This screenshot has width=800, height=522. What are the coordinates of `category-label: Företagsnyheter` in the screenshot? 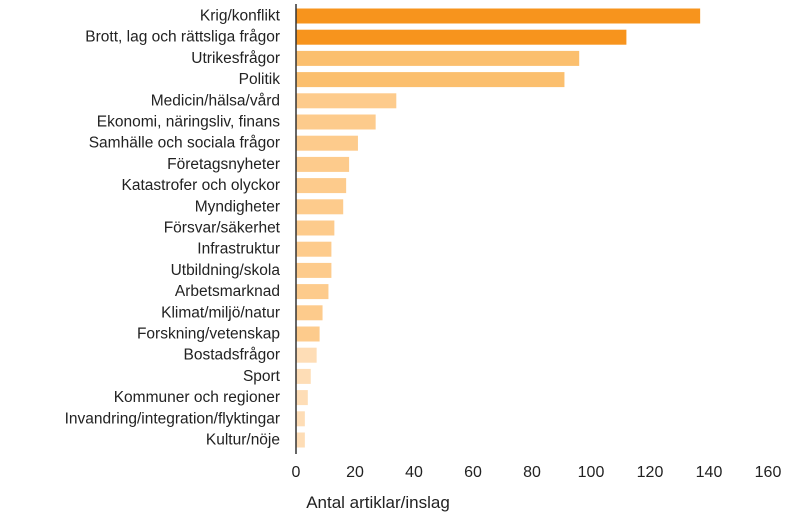 It's located at (223, 164).